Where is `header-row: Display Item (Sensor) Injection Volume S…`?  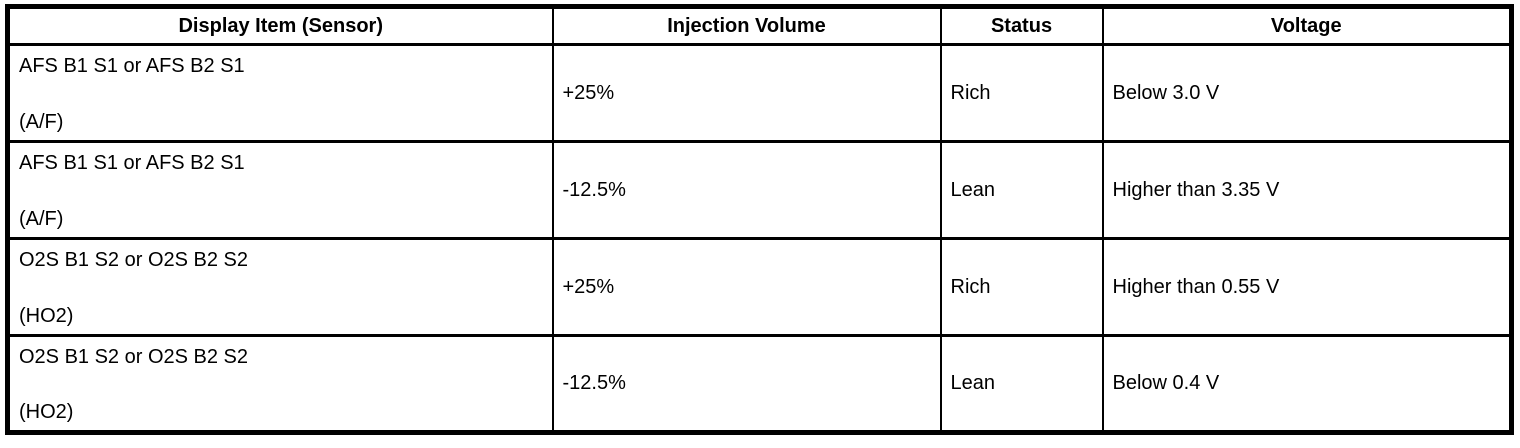 header-row: Display Item (Sensor) Injection Volume S… is located at coordinates (759, 25).